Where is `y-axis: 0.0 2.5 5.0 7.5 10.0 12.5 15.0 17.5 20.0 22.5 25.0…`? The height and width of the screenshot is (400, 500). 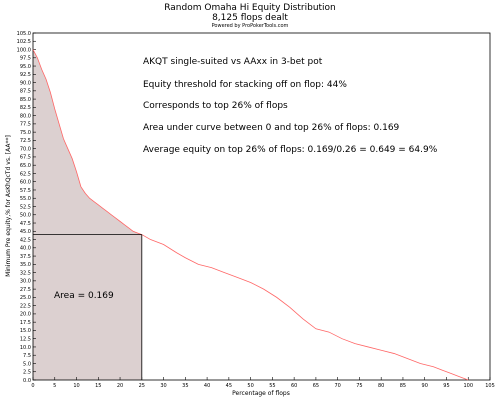
y-axis: 0.0 2.5 5.0 7.5 10.0 12.5 15.0 17.5 20.0 22.5 25.0… is located at coordinates (26, 207).